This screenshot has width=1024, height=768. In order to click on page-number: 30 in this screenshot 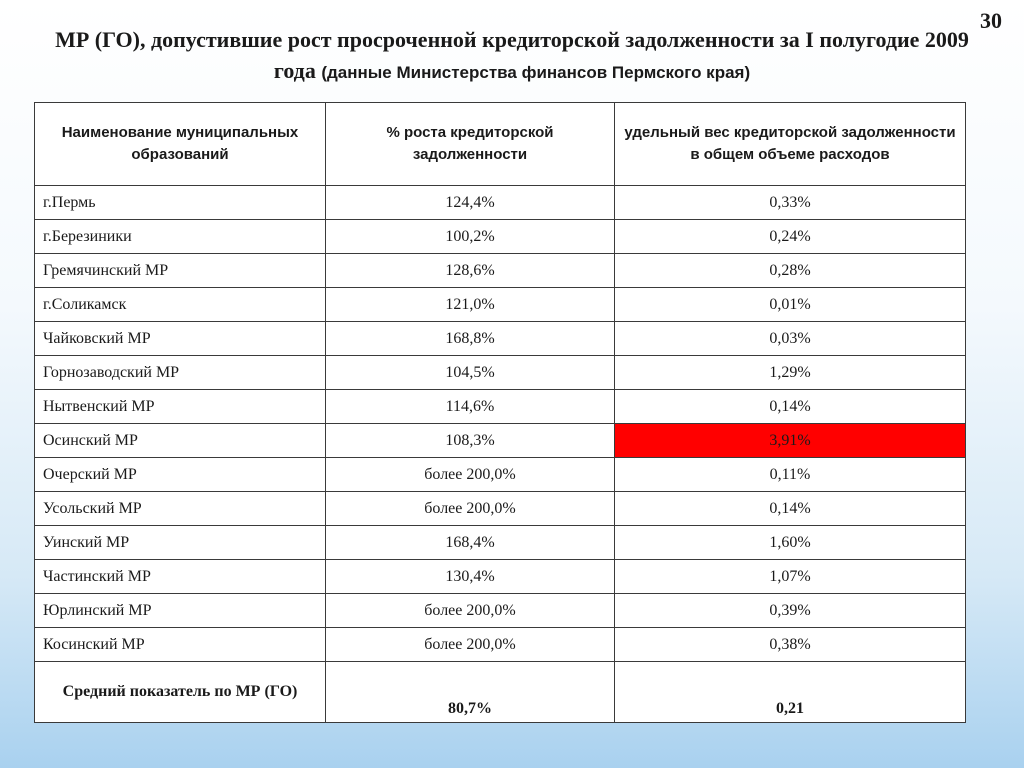, I will do `click(991, 20)`.